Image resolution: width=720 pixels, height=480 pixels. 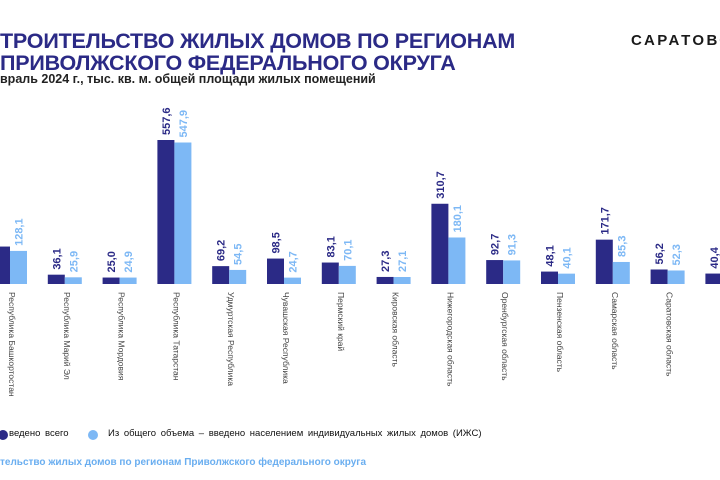 What do you see at coordinates (441, 185) in the screenshot?
I see `value-label-total-8: 310,7` at bounding box center [441, 185].